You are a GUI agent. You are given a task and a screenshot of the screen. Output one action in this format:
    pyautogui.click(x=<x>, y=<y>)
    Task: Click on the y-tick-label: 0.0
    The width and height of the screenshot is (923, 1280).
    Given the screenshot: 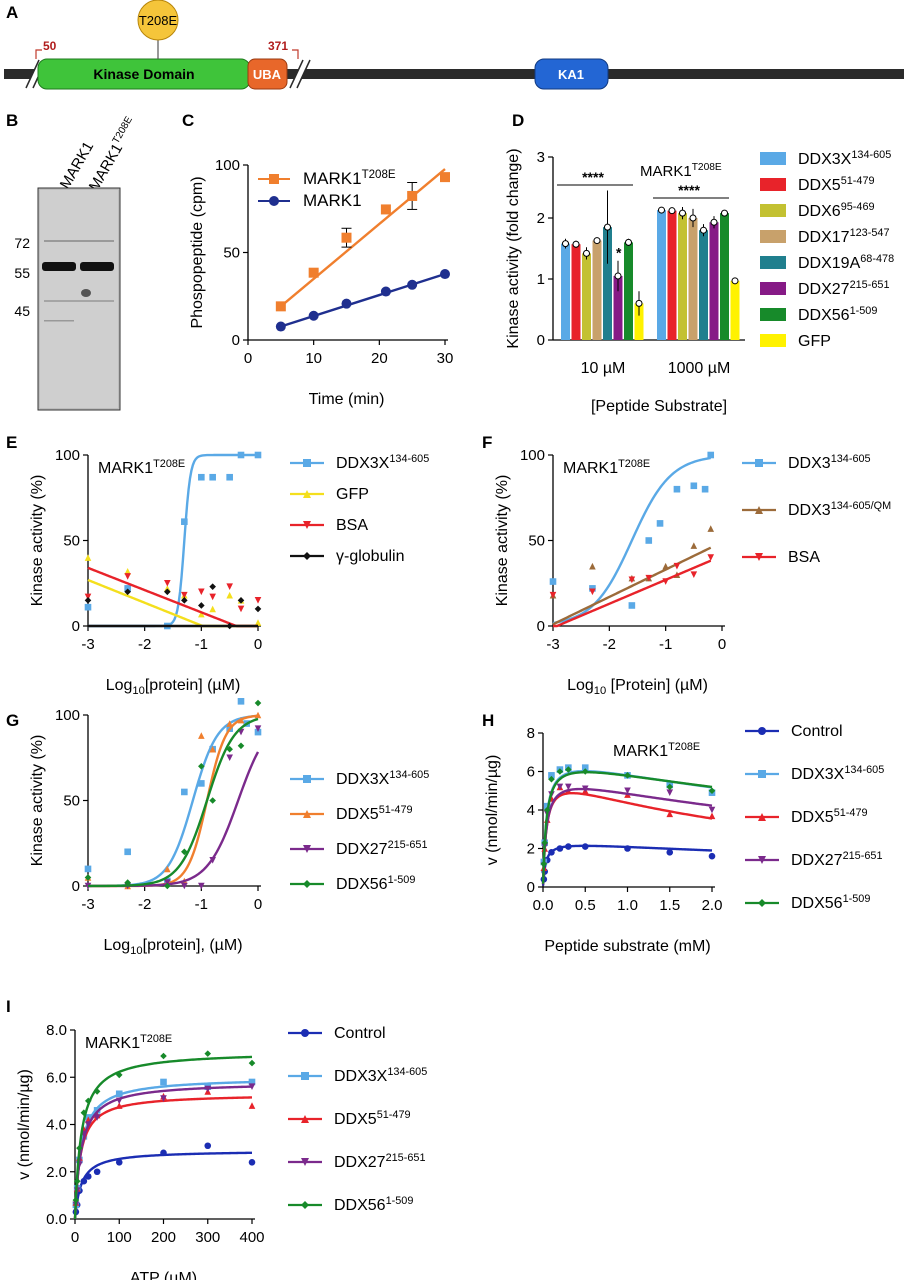 What is the action you would take?
    pyautogui.click(x=56, y=1219)
    